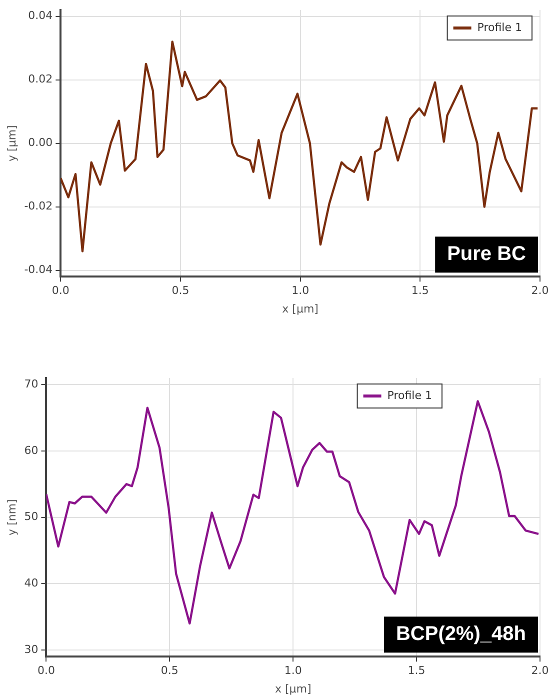 This screenshot has width=552, height=700. Describe the element at coordinates (38, 269) in the screenshot. I see `y-tick-label: -0.04` at that location.